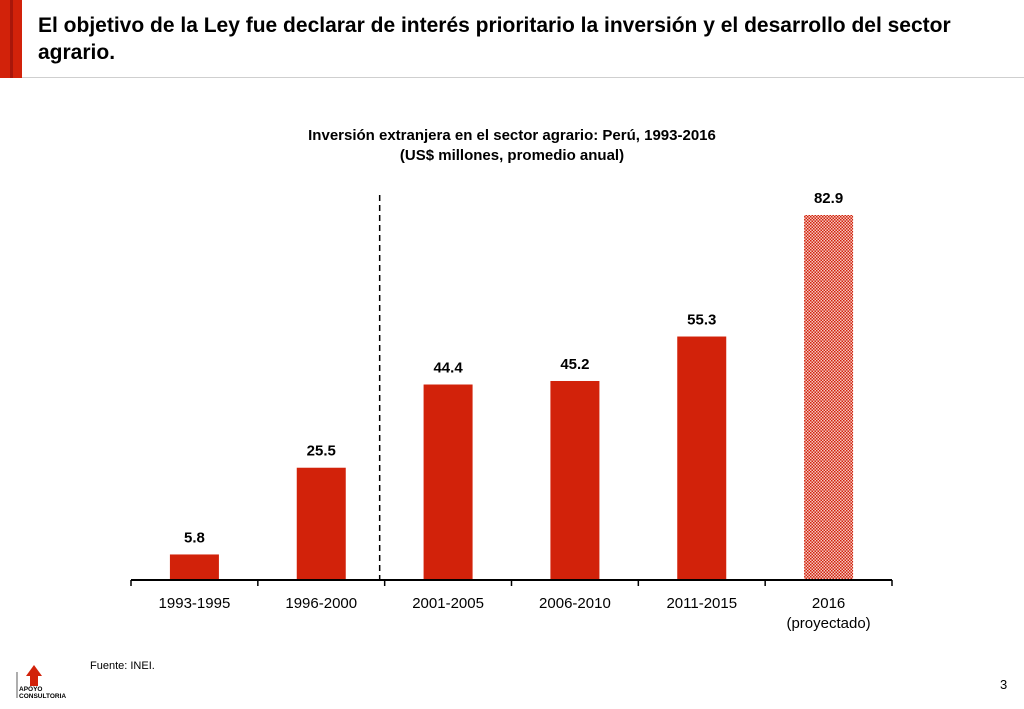 The height and width of the screenshot is (709, 1024). I want to click on value-label: 45.2, so click(574, 364).